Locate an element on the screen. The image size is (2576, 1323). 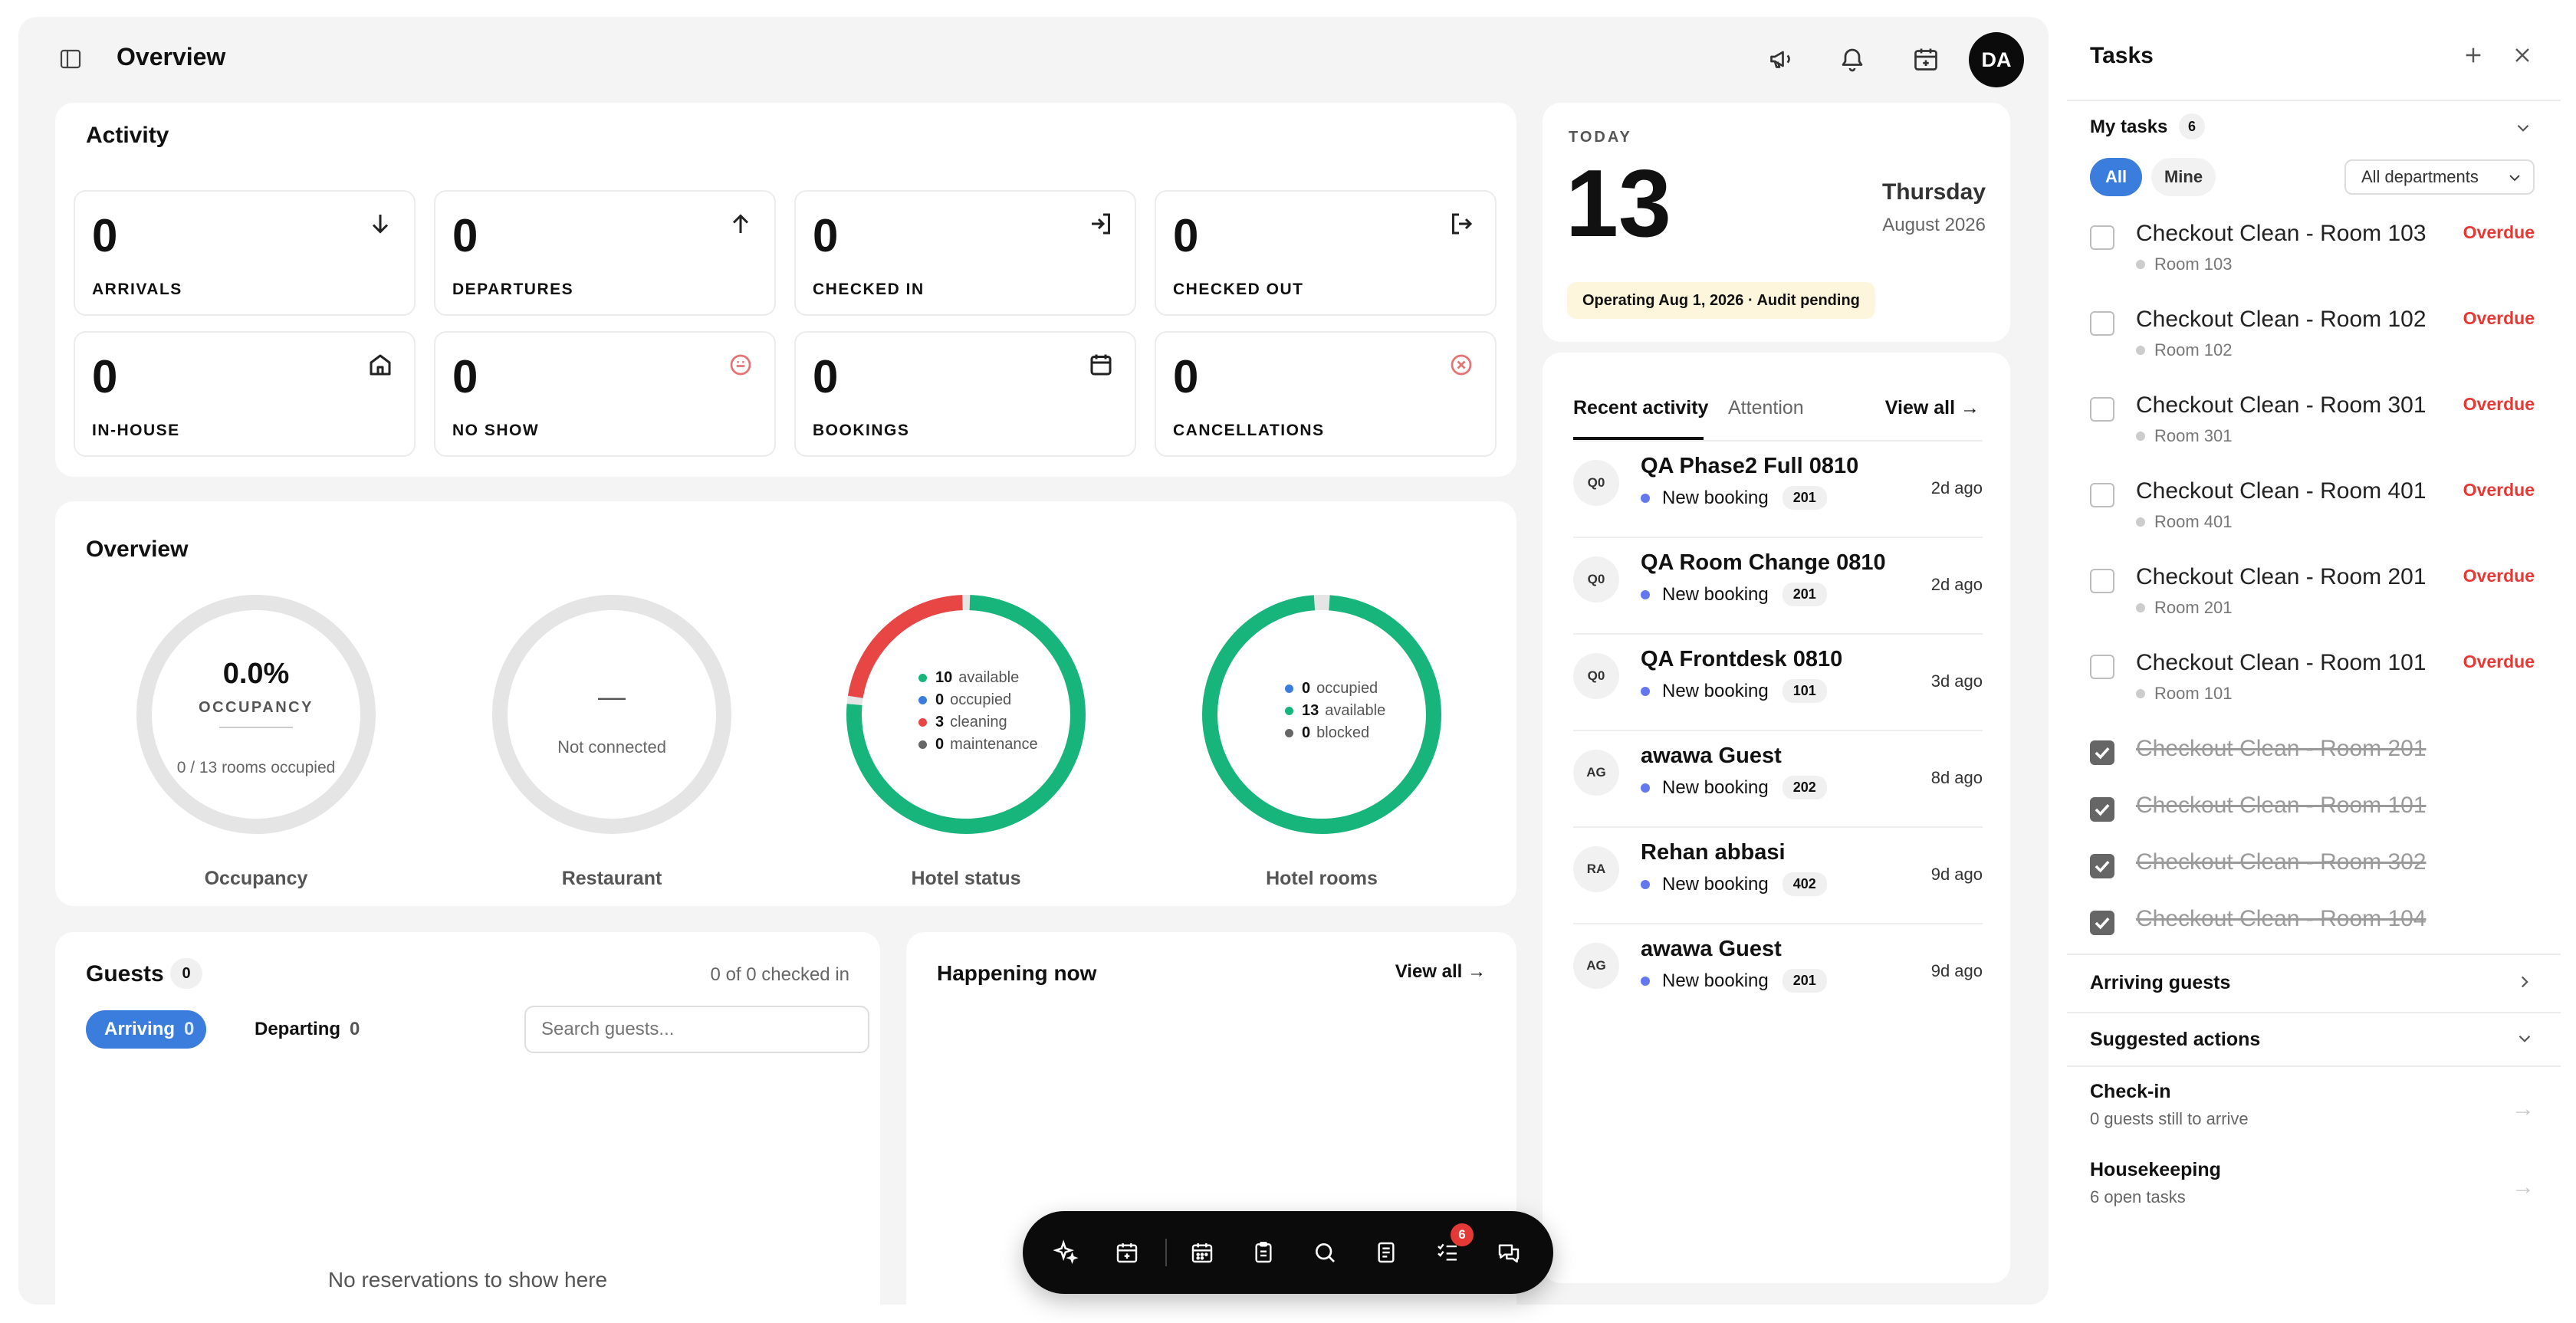
section-divider is located at coordinates (2314, 954).